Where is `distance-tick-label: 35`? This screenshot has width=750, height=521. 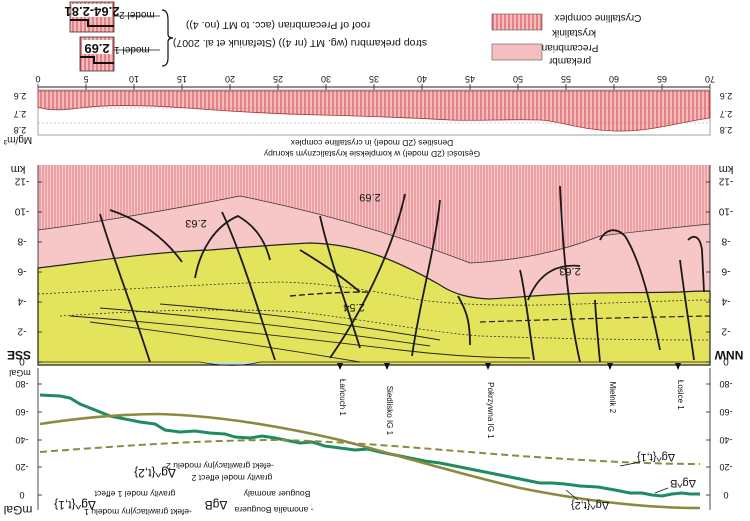
distance-tick-label: 35 is located at coordinates (374, 79).